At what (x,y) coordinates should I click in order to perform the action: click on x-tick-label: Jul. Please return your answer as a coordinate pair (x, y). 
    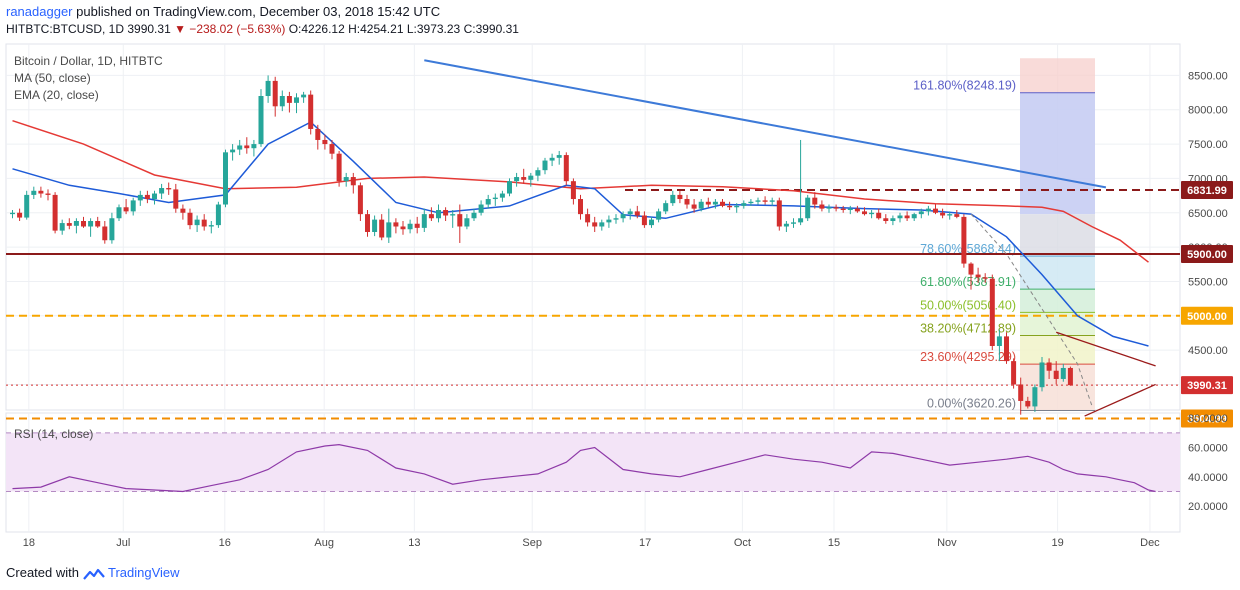
    Looking at the image, I should click on (123, 543).